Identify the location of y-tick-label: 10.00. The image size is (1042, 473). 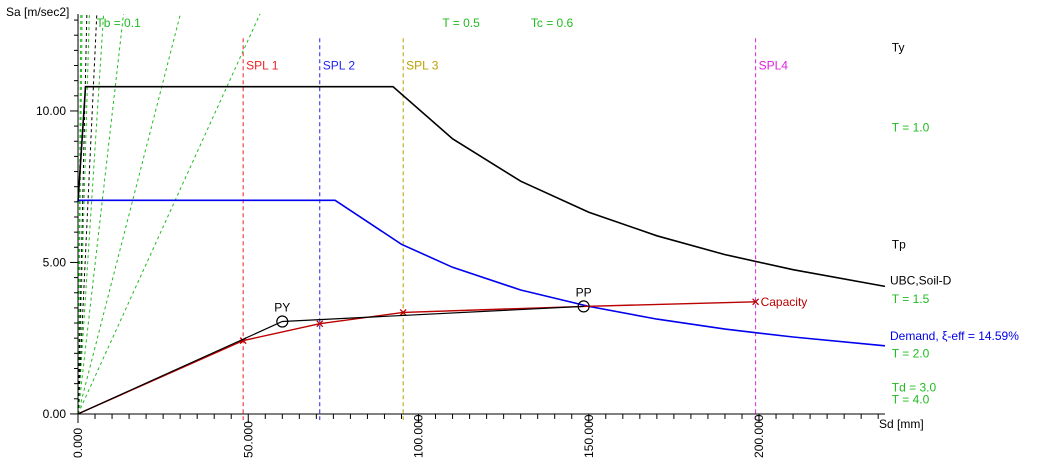
(51, 111).